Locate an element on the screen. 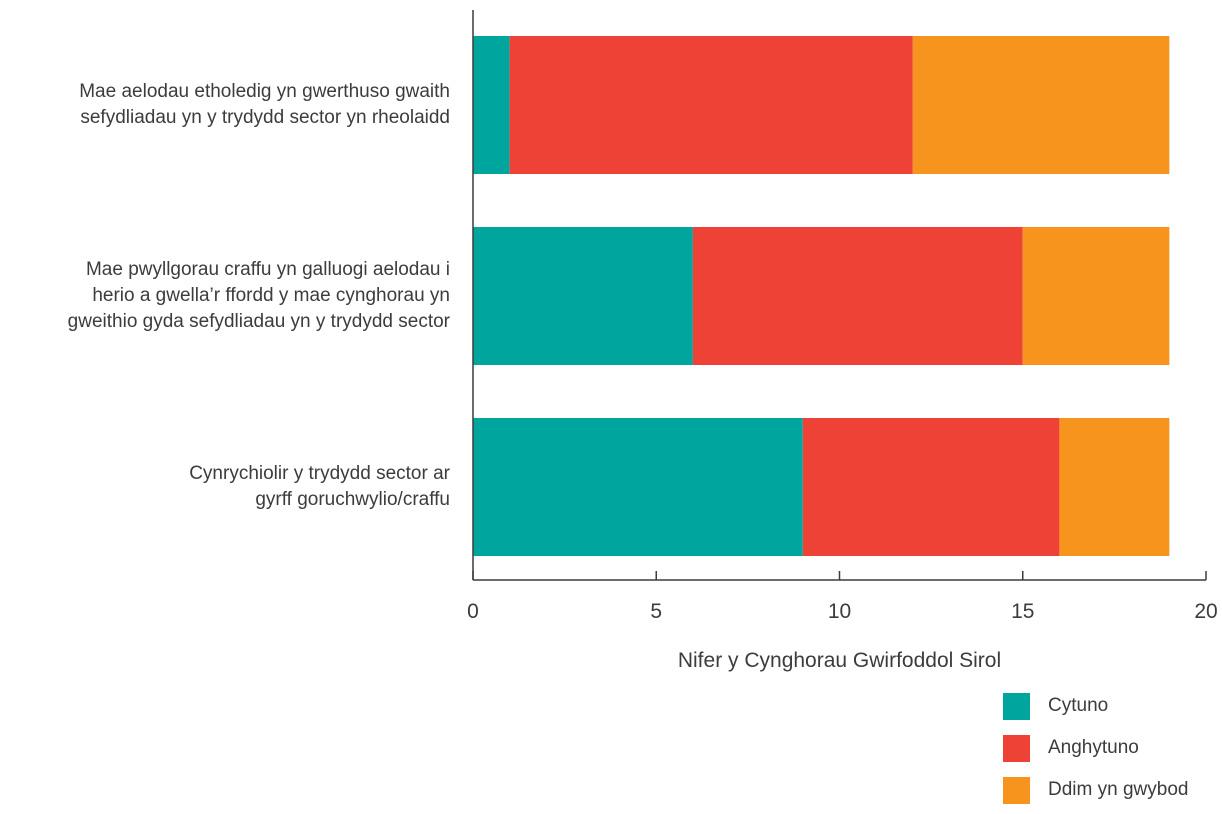  legend-item: Cytuno is located at coordinates (1095, 706).